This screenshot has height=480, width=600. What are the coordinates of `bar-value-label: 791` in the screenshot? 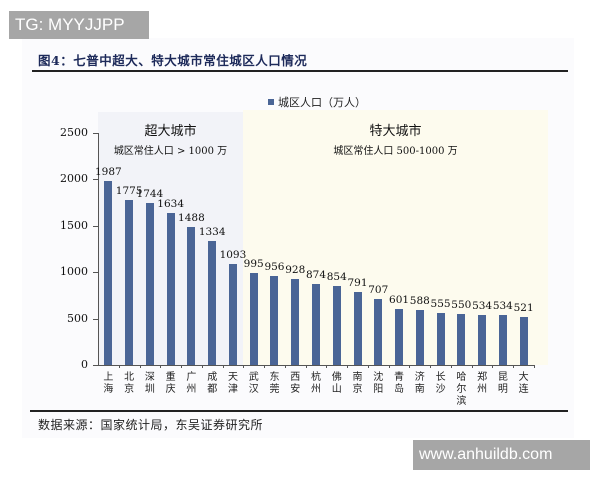 It's located at (357, 282).